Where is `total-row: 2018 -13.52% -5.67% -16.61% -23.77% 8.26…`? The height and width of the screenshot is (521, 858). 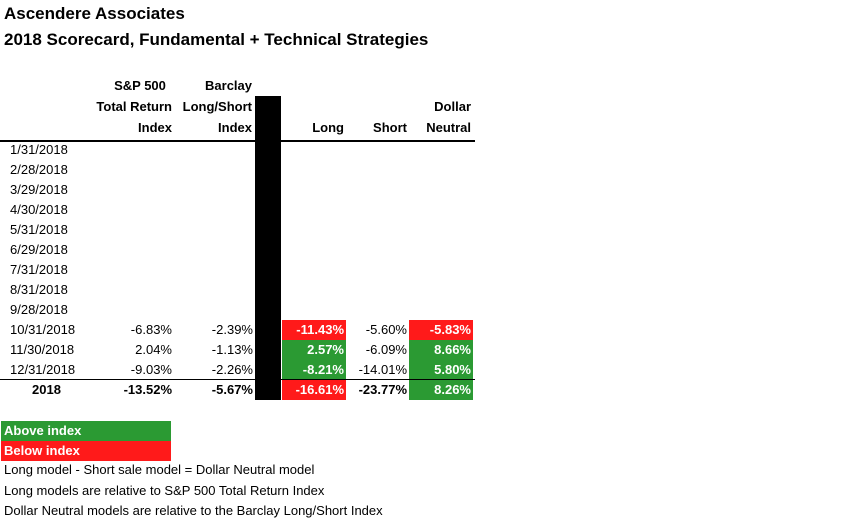 total-row: 2018 -13.52% -5.67% -16.61% -23.77% 8.26… is located at coordinates (237, 390).